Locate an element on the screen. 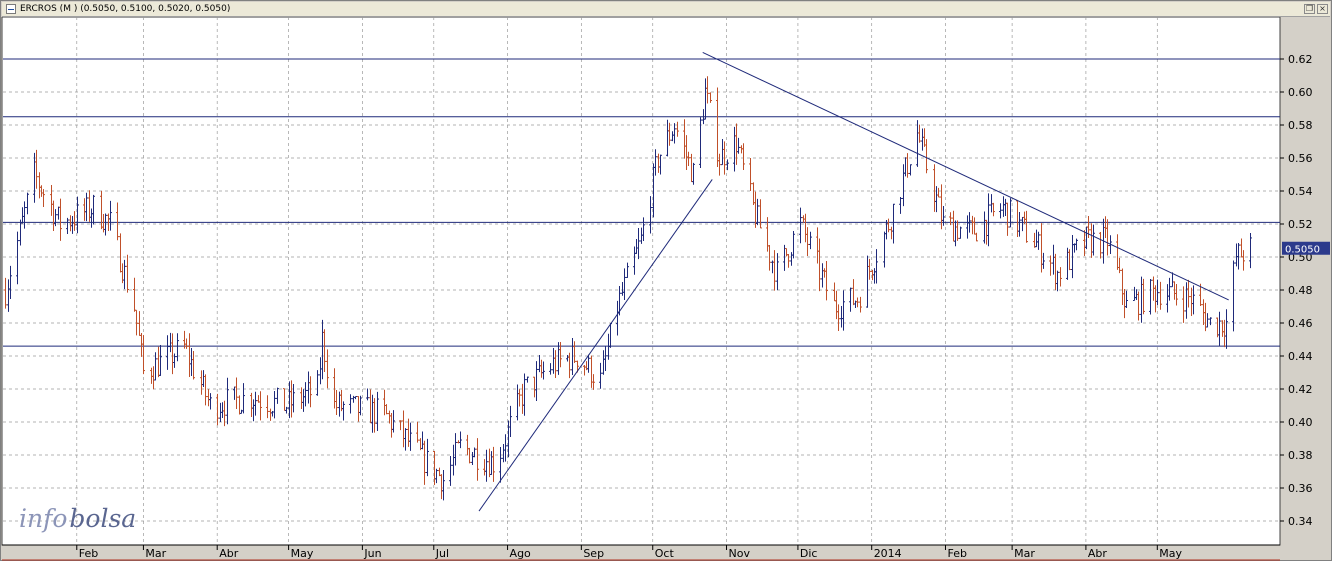 This screenshot has height=561, width=1332. logo-part-bolsa: bolsa is located at coordinates (102, 518).